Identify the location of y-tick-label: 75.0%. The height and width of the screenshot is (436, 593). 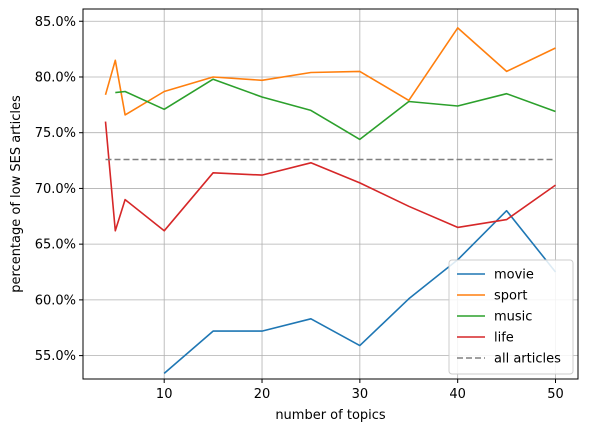
(55, 133).